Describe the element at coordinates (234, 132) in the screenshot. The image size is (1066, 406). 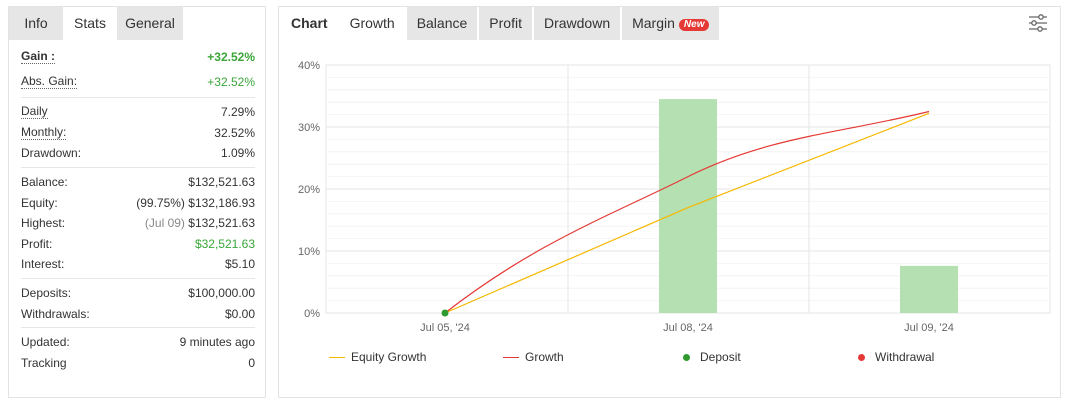
I see `monthly-value: 32.52%` at that location.